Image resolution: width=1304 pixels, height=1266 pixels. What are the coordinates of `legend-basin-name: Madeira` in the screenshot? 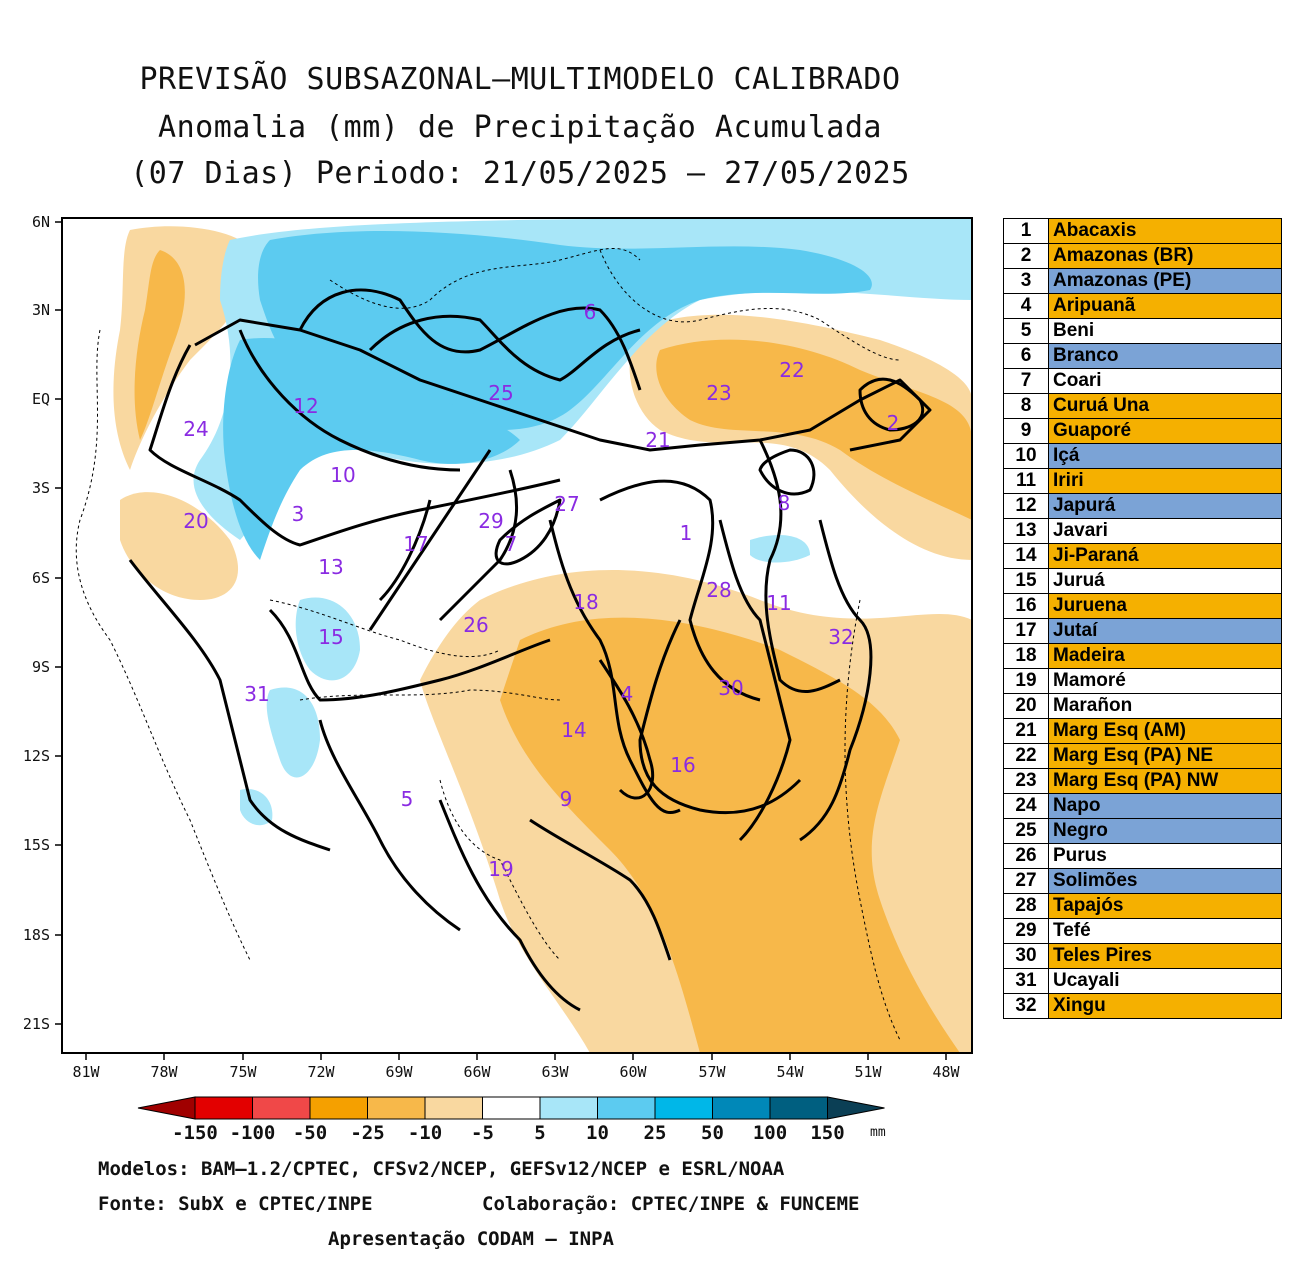 It's located at (1165, 656).